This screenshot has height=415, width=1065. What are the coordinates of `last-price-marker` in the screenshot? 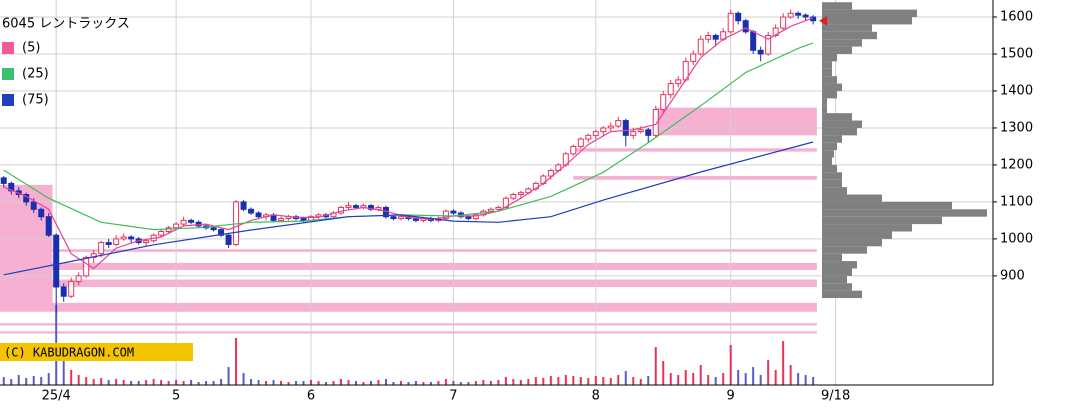 It's located at (823, 20).